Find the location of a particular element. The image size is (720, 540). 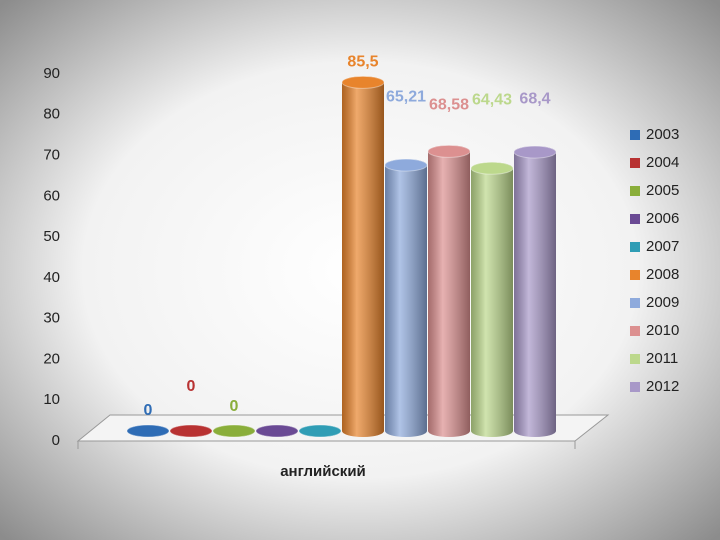

y-tick-label: 50 is located at coordinates (51, 236).